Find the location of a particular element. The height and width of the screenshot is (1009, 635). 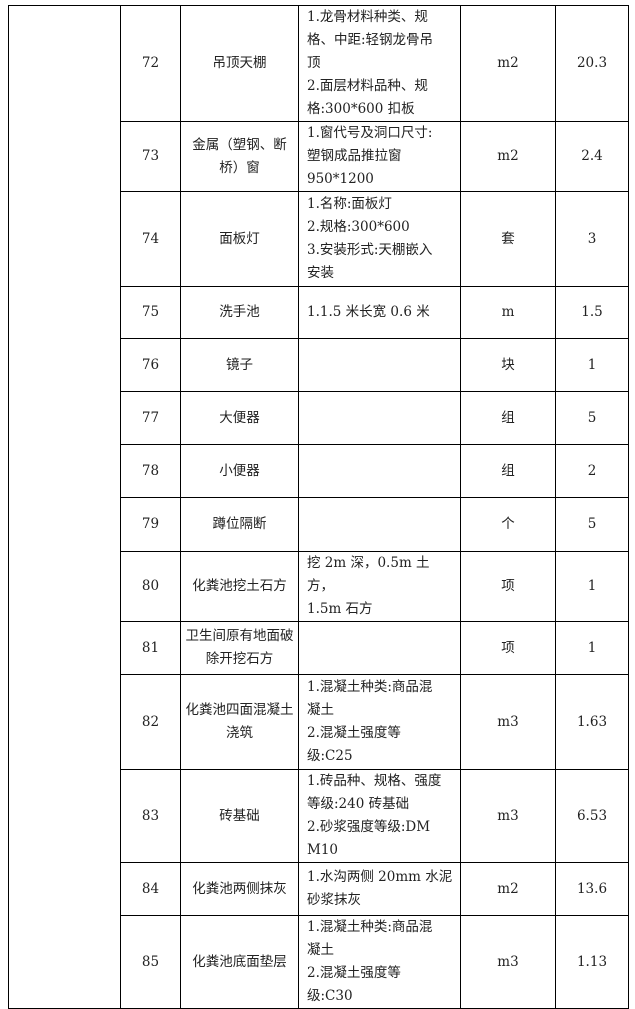

quantity-cell: 1.5 is located at coordinates (592, 312).